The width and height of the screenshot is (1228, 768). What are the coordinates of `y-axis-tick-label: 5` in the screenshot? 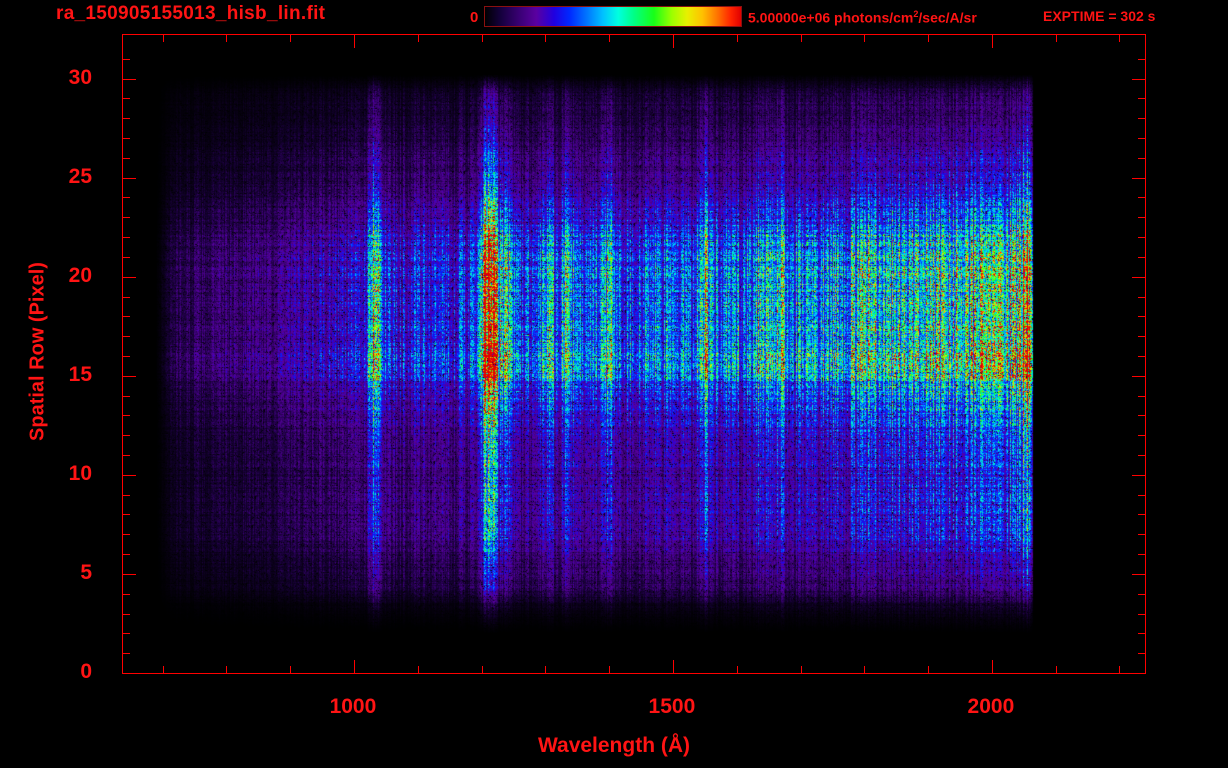 It's located at (86, 572).